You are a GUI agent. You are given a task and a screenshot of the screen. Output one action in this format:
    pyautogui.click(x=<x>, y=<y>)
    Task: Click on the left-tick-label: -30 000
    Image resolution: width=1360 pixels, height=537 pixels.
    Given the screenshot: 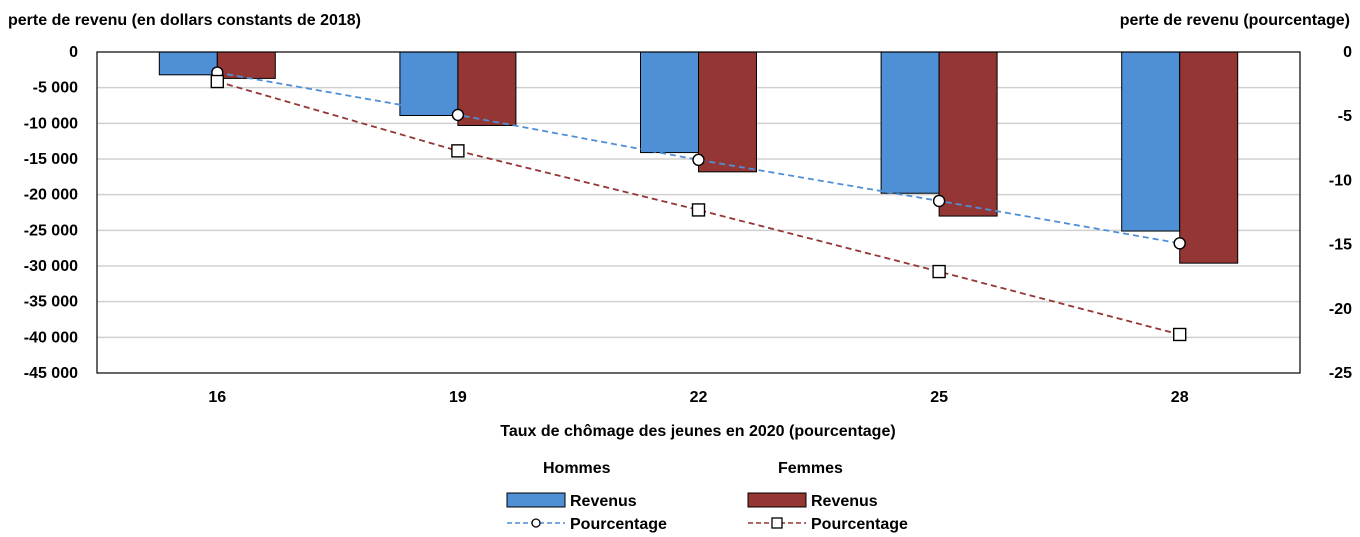 What is the action you would take?
    pyautogui.click(x=51, y=266)
    